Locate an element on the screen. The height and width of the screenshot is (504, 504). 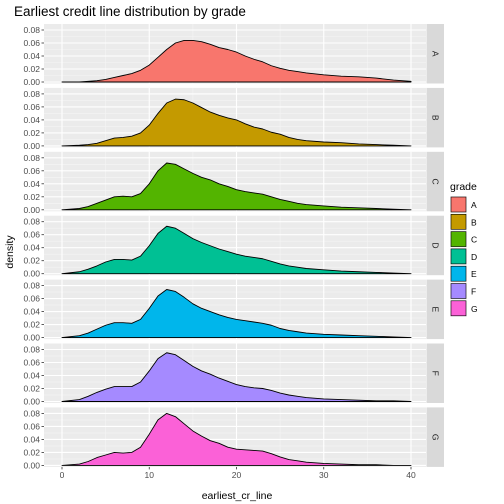
facet-panel-f: 0.00 0.02 0.04 0.06 0.08 F is located at coordinates (233, 375).